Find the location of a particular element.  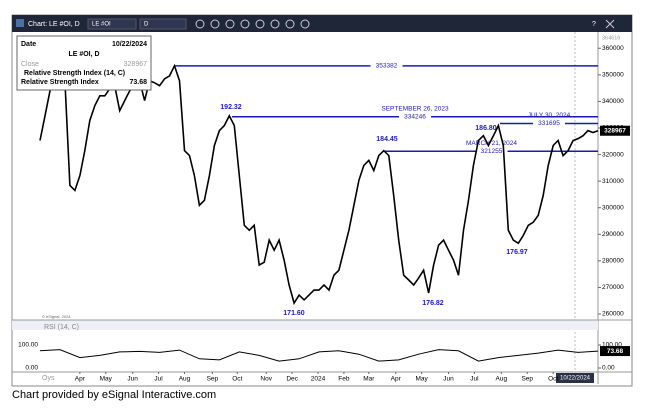

close-icon is located at coordinates (610, 24).